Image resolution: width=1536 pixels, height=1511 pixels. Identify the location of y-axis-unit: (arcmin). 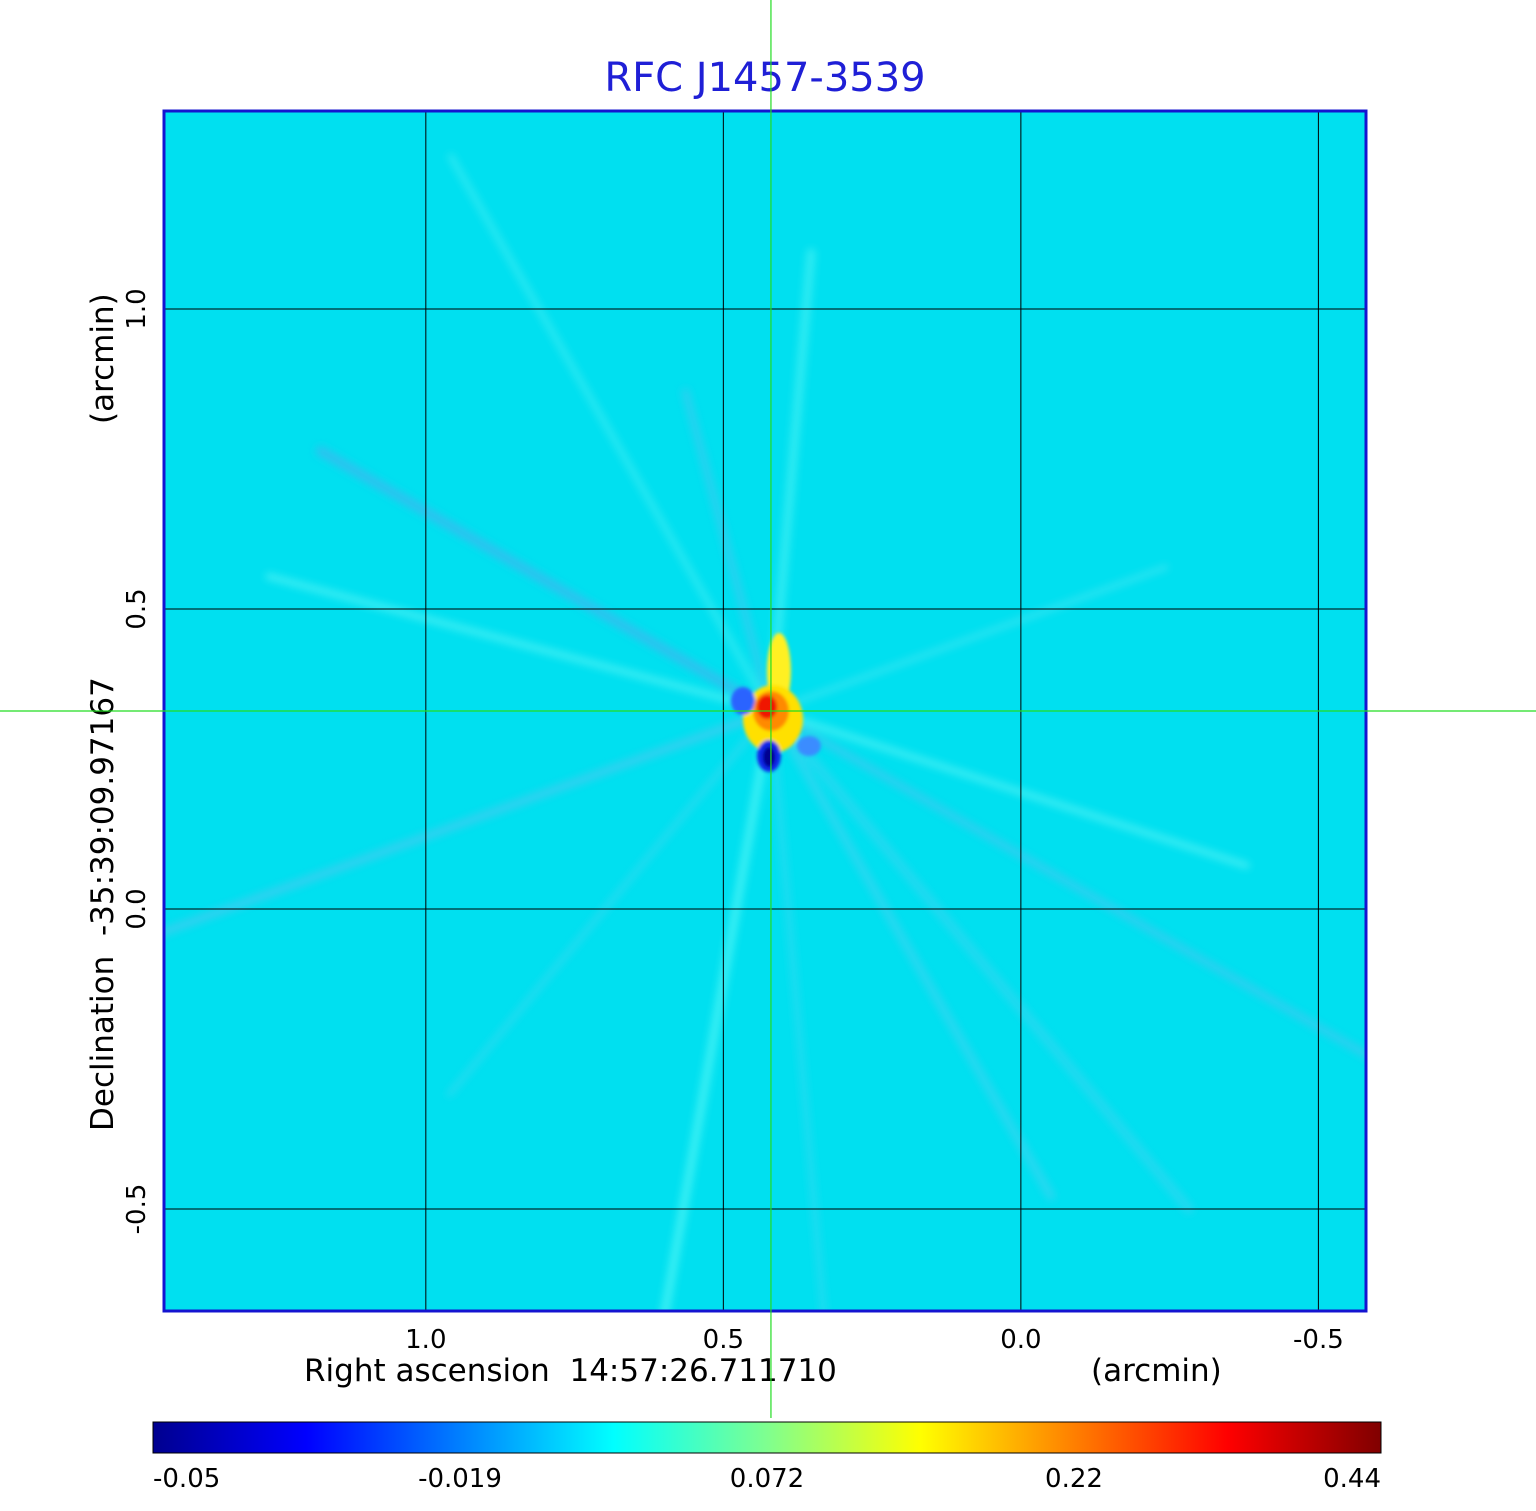
(103, 358).